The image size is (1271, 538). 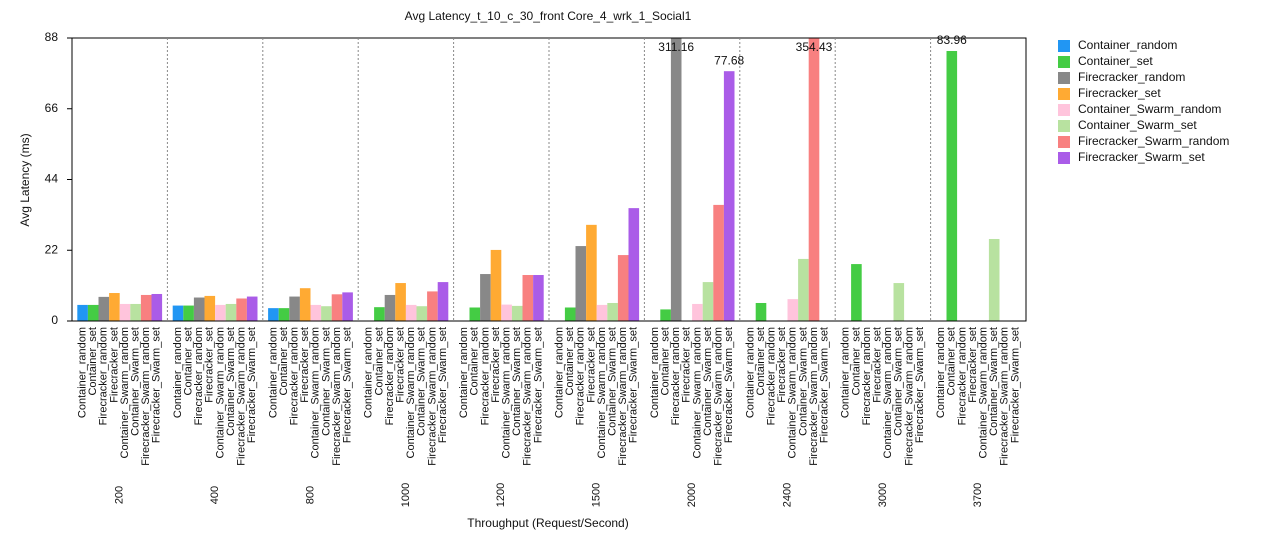 What do you see at coordinates (52, 108) in the screenshot?
I see `y-tick-label: 66` at bounding box center [52, 108].